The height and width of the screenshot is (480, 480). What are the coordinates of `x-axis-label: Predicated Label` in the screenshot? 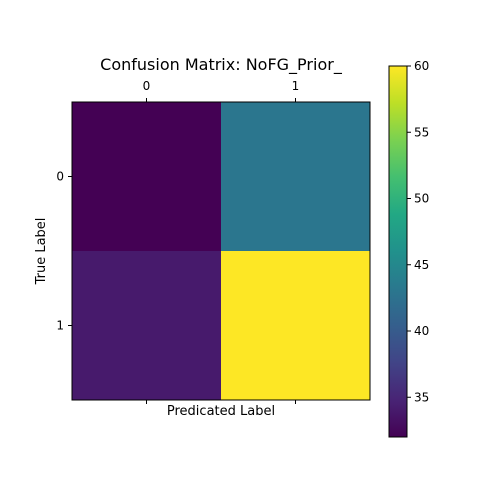 It's located at (221, 411).